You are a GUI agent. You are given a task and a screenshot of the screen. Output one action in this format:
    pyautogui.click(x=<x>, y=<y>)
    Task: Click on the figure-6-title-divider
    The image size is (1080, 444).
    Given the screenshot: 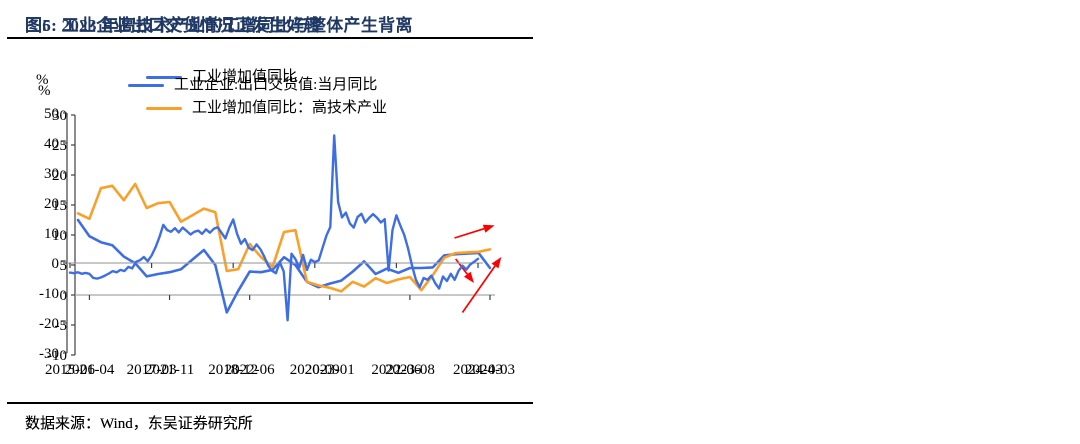 What is the action you would take?
    pyautogui.click(x=270, y=38)
    